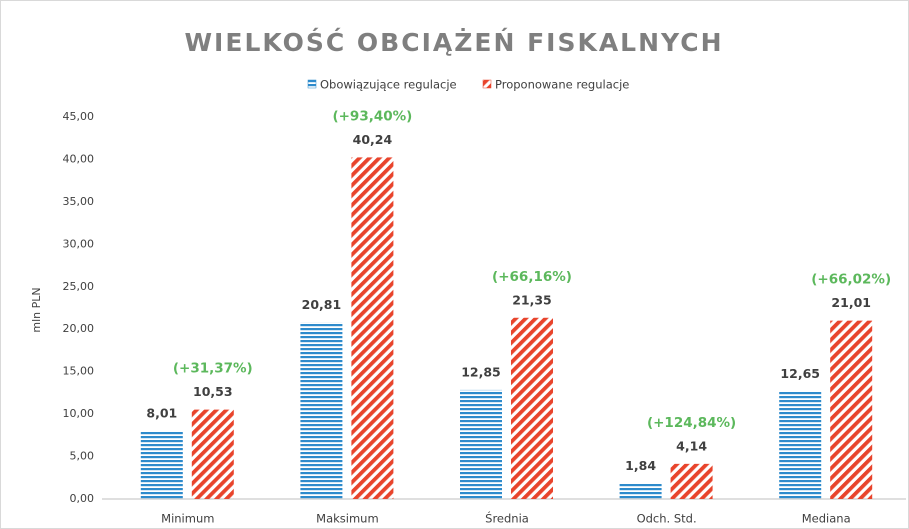  Describe the element at coordinates (640, 465) in the screenshot. I see `value-label: 1,84` at that location.